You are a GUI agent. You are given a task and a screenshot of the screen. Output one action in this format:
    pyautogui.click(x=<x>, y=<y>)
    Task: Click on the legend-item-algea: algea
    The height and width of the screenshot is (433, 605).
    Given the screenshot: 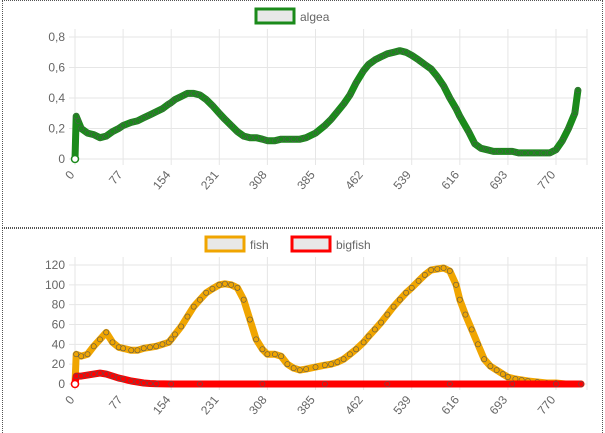 What is the action you would take?
    pyautogui.click(x=292, y=16)
    